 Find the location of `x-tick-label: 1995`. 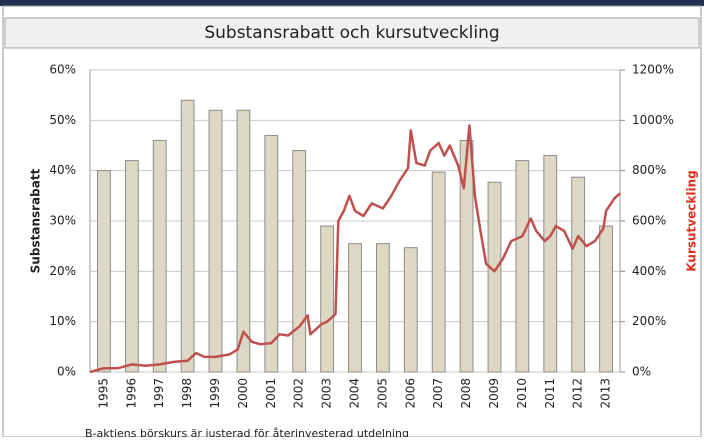

x-tick-label: 1995 is located at coordinates (103, 393).